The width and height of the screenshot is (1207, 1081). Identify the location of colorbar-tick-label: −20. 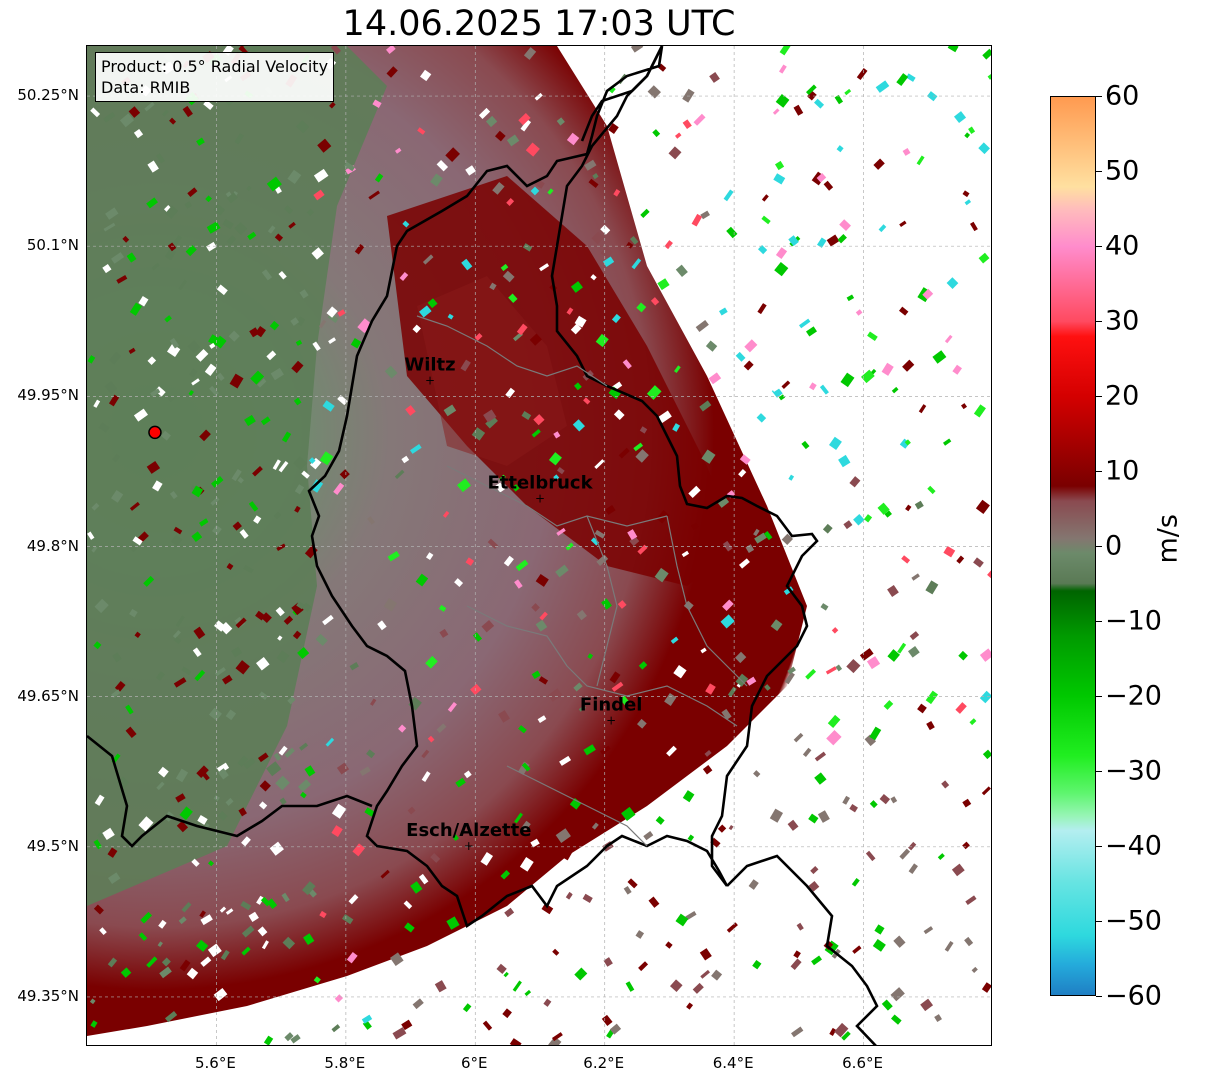
(1133, 696).